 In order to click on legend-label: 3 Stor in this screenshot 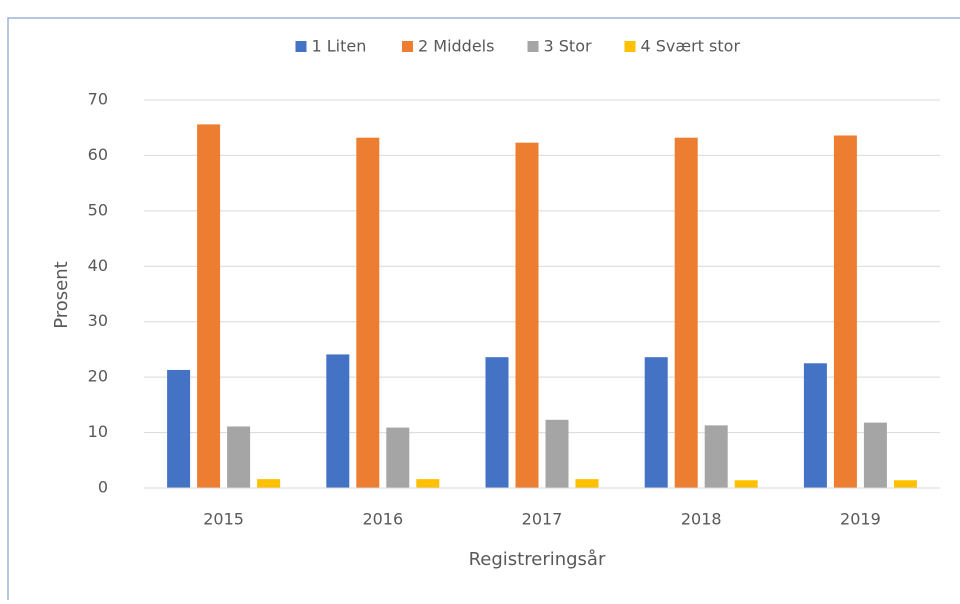, I will do `click(568, 46)`.